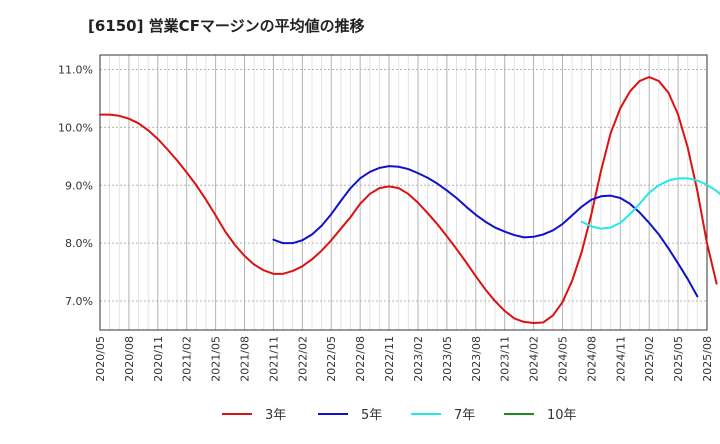  What do you see at coordinates (707, 359) in the screenshot?
I see `x-tick-label: 2025/08` at bounding box center [707, 359].